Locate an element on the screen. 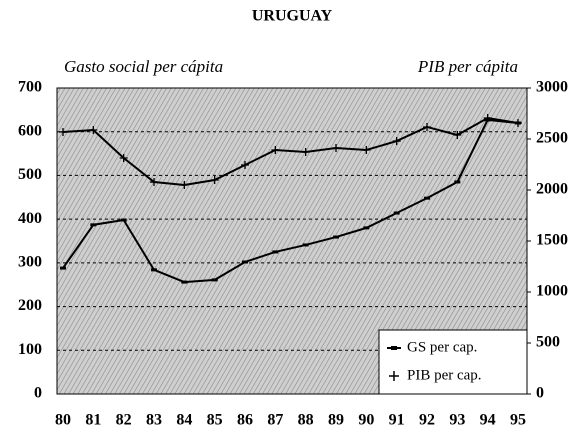 The image size is (584, 440). y2-tick-label: 2500 is located at coordinates (552, 138).